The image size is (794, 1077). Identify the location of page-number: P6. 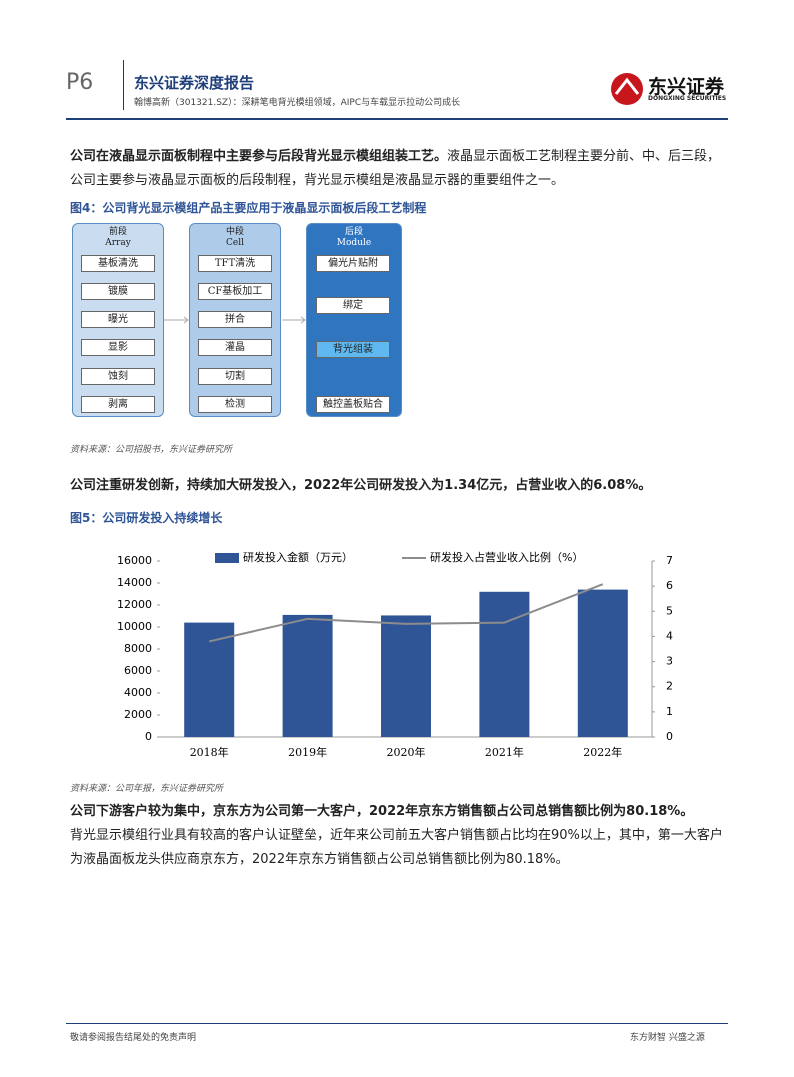
(80, 82).